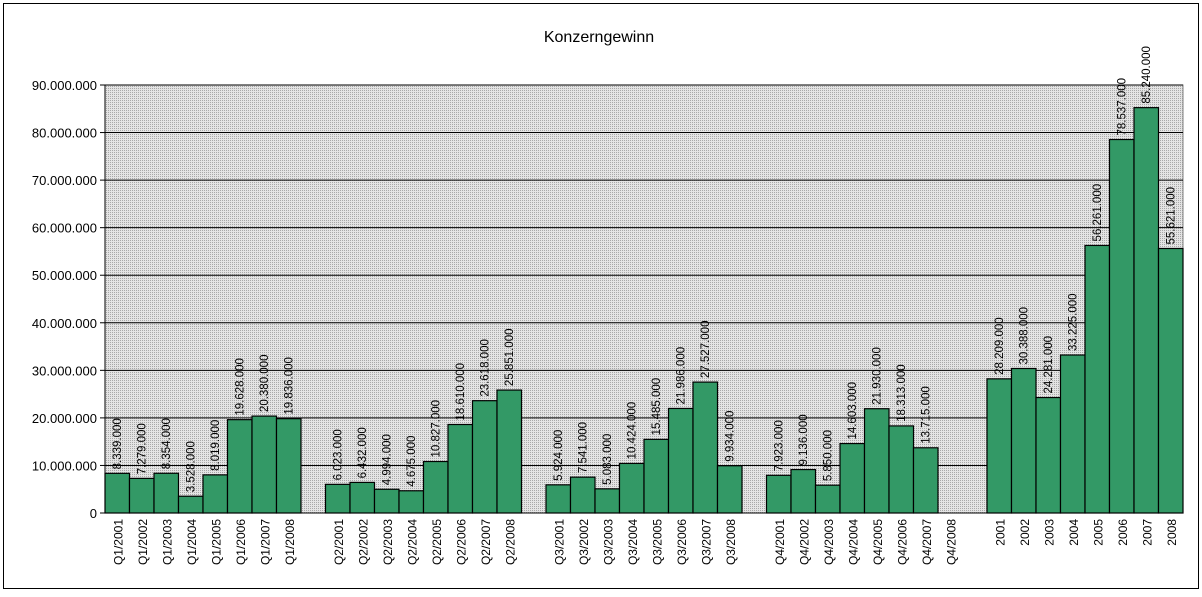 This screenshot has width=1202, height=597. I want to click on data-label: 18.610.000, so click(461, 392).